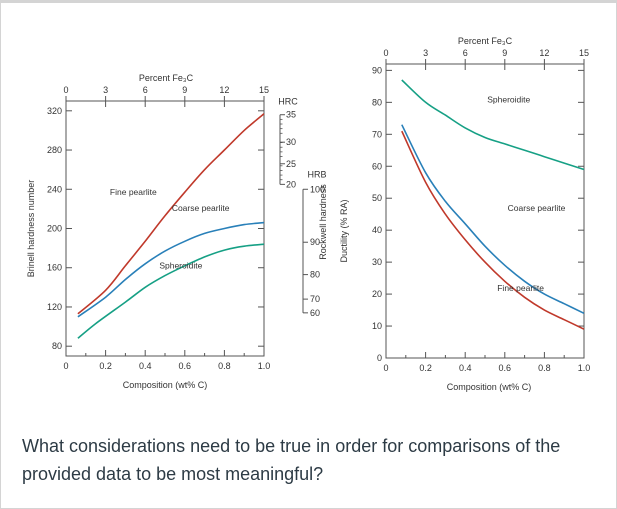  I want to click on ductility-y-axis-label: Ductility (% RA), so click(344, 230).